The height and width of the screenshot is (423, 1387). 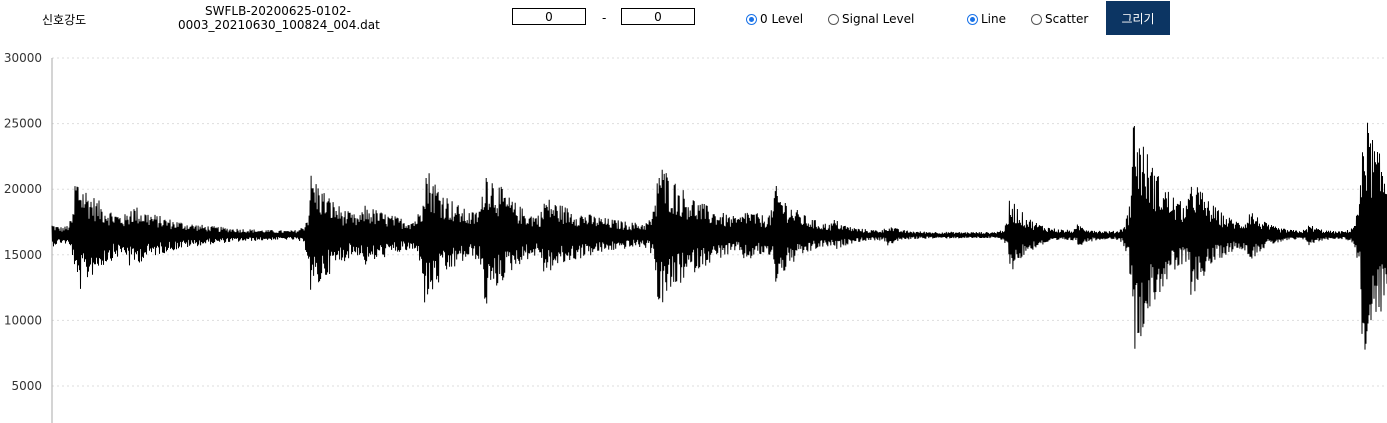 I want to click on radio-scatter: Scatter, so click(x=1059, y=19).